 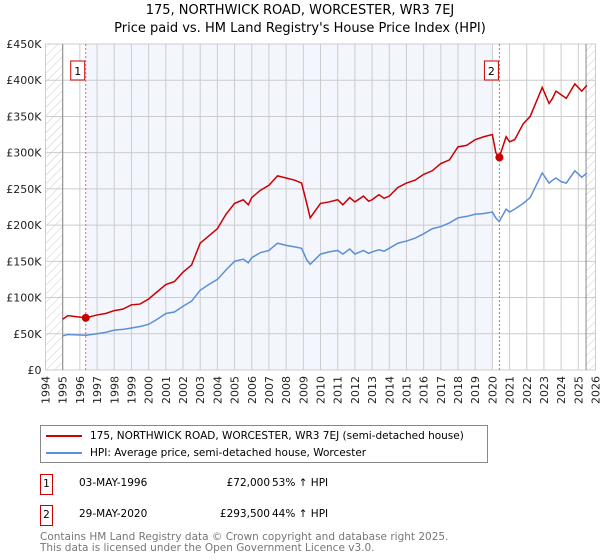 What do you see at coordinates (269, 390) in the screenshot?
I see `x-tick-label: 2007` at bounding box center [269, 390].